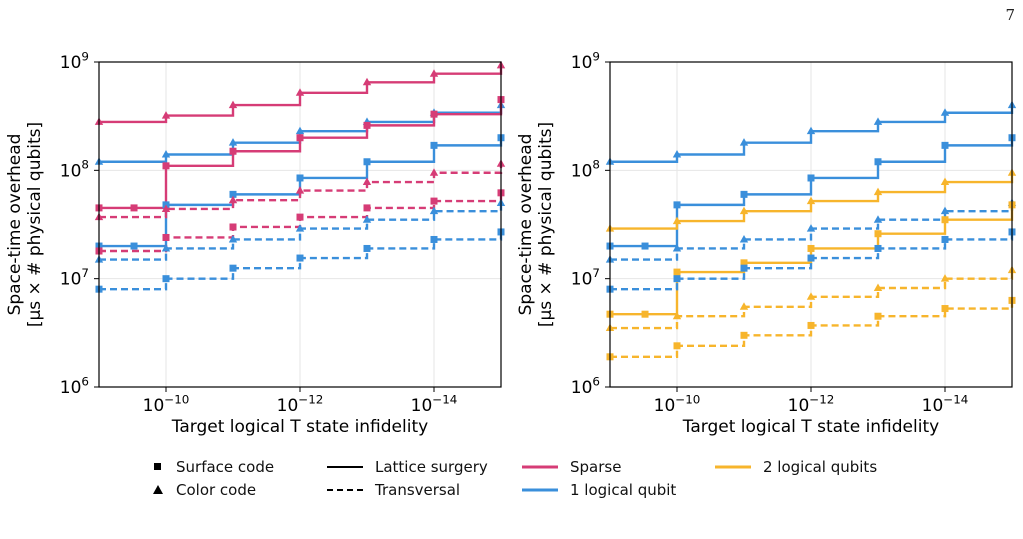 This screenshot has height=539, width=1023. I want to click on legend-two-logical-qubits-label: 2 logical qubits, so click(820, 467).